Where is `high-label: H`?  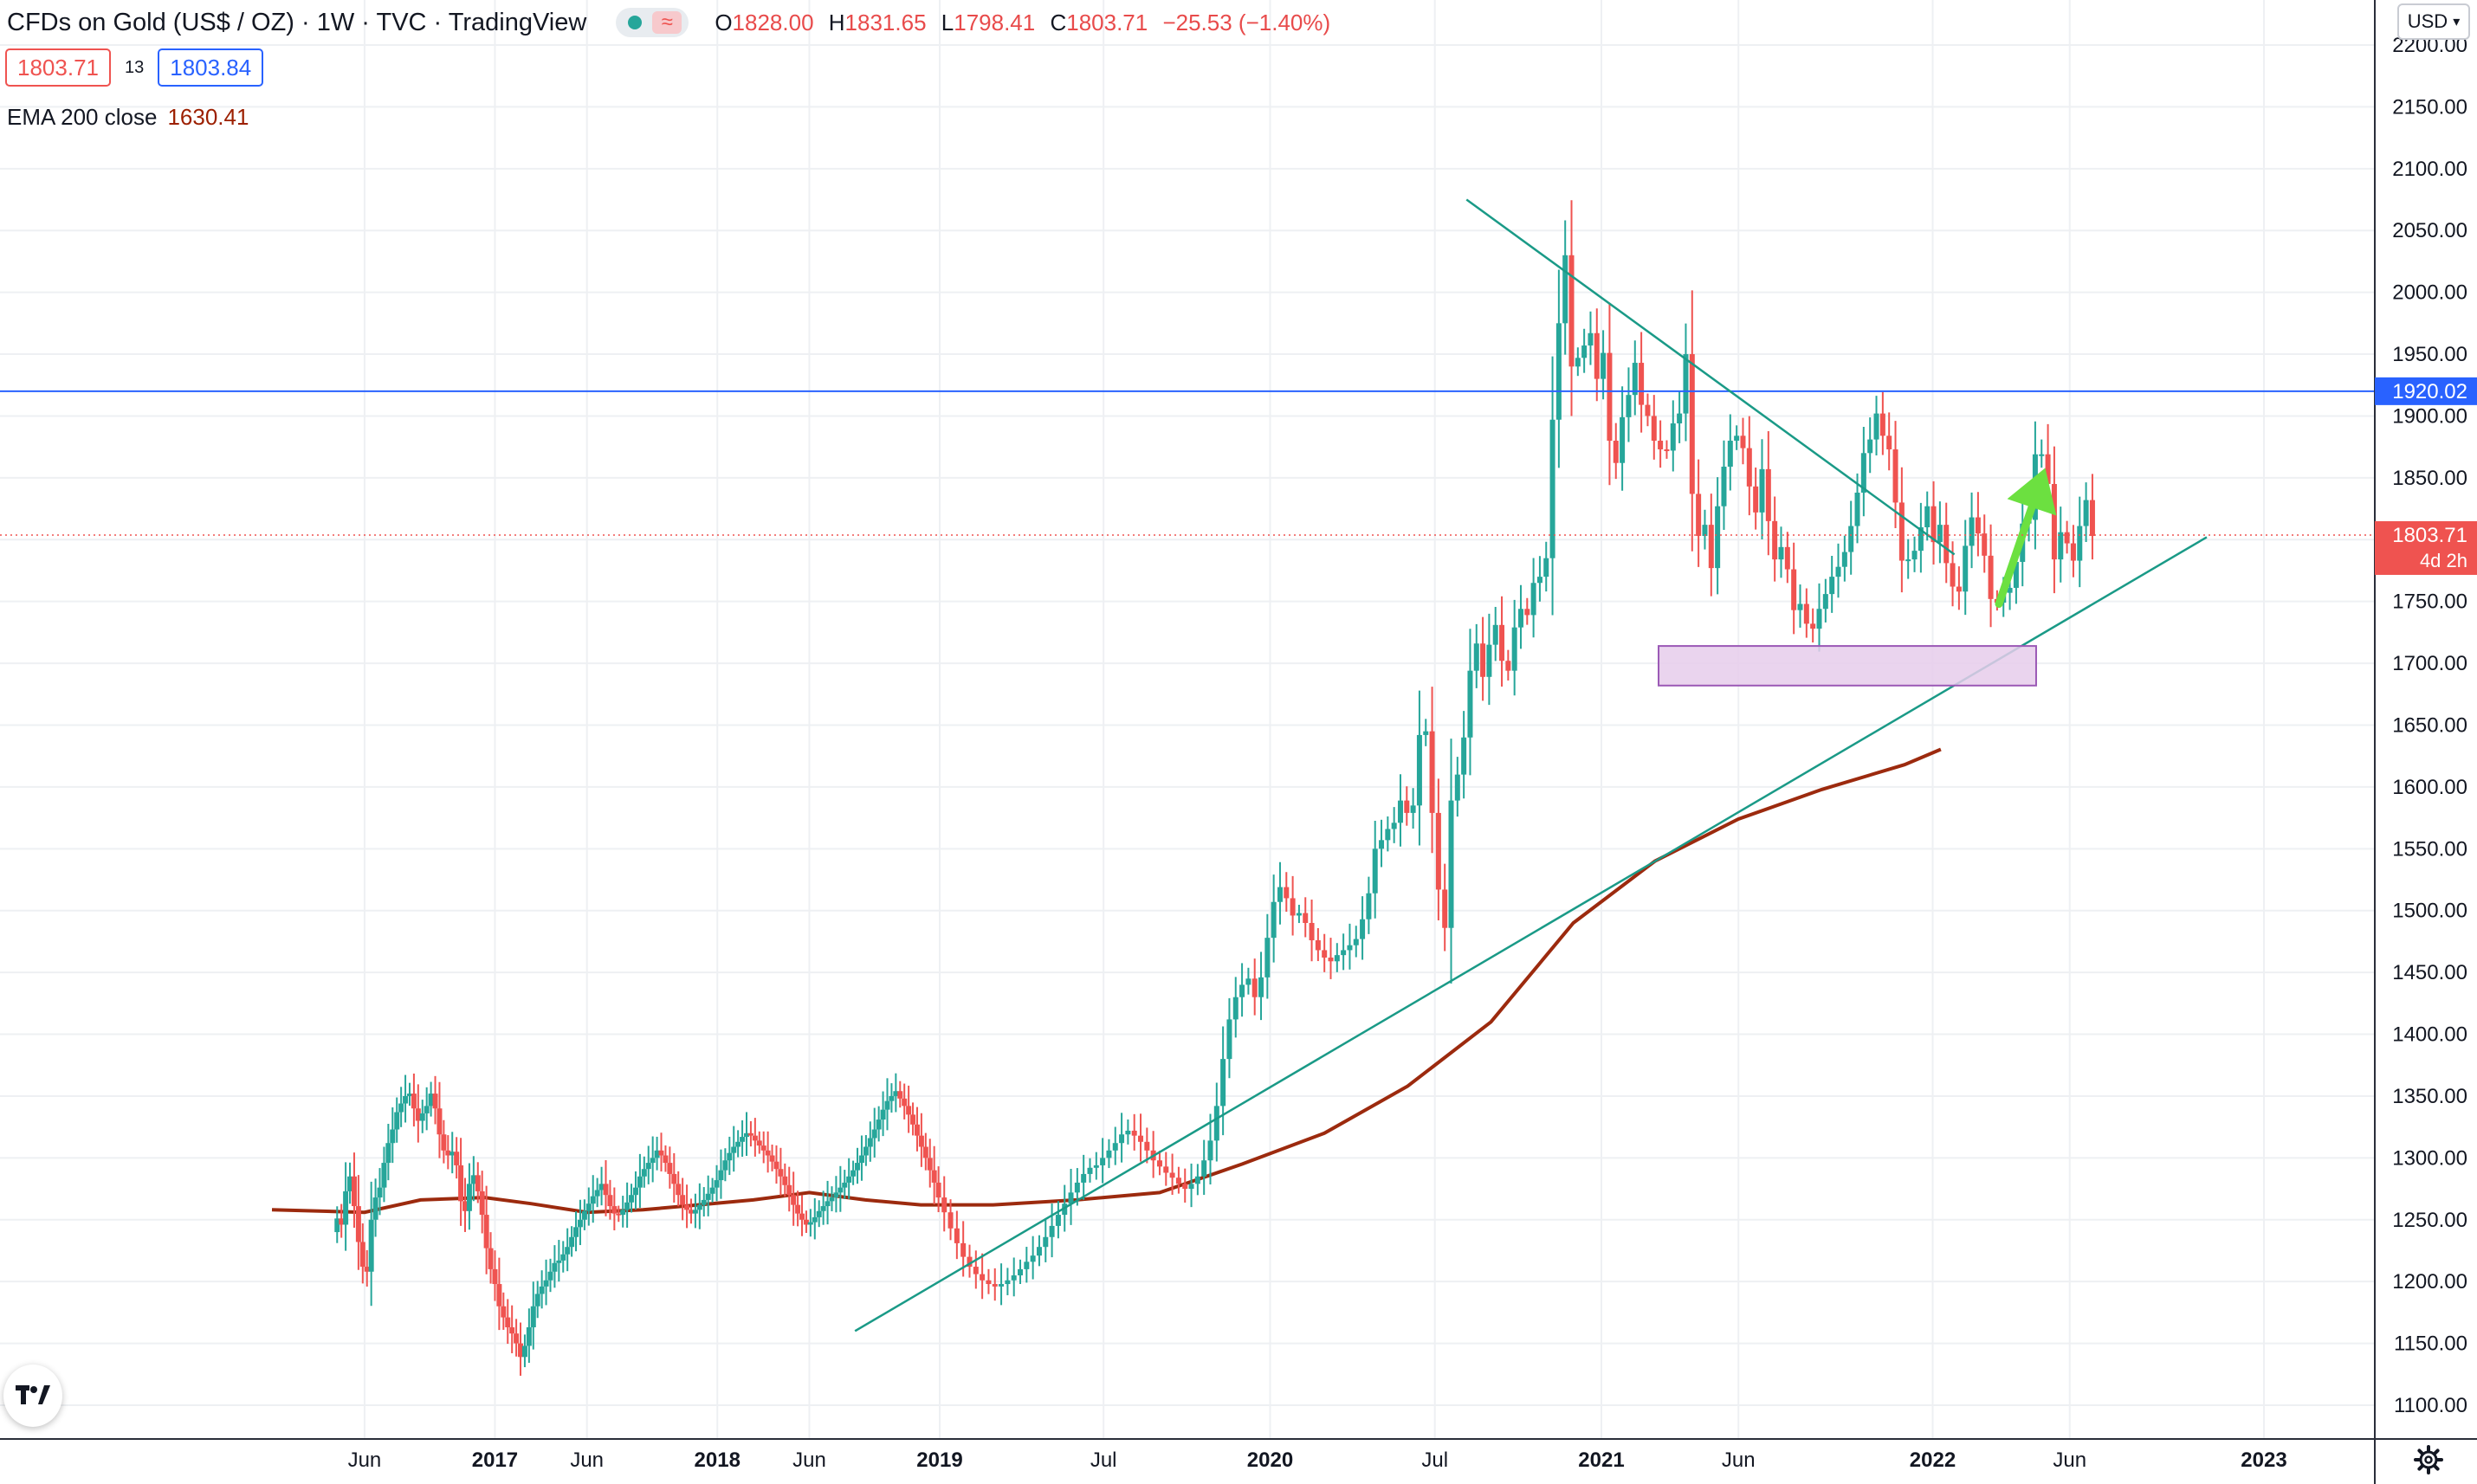
high-label: H is located at coordinates (836, 22).